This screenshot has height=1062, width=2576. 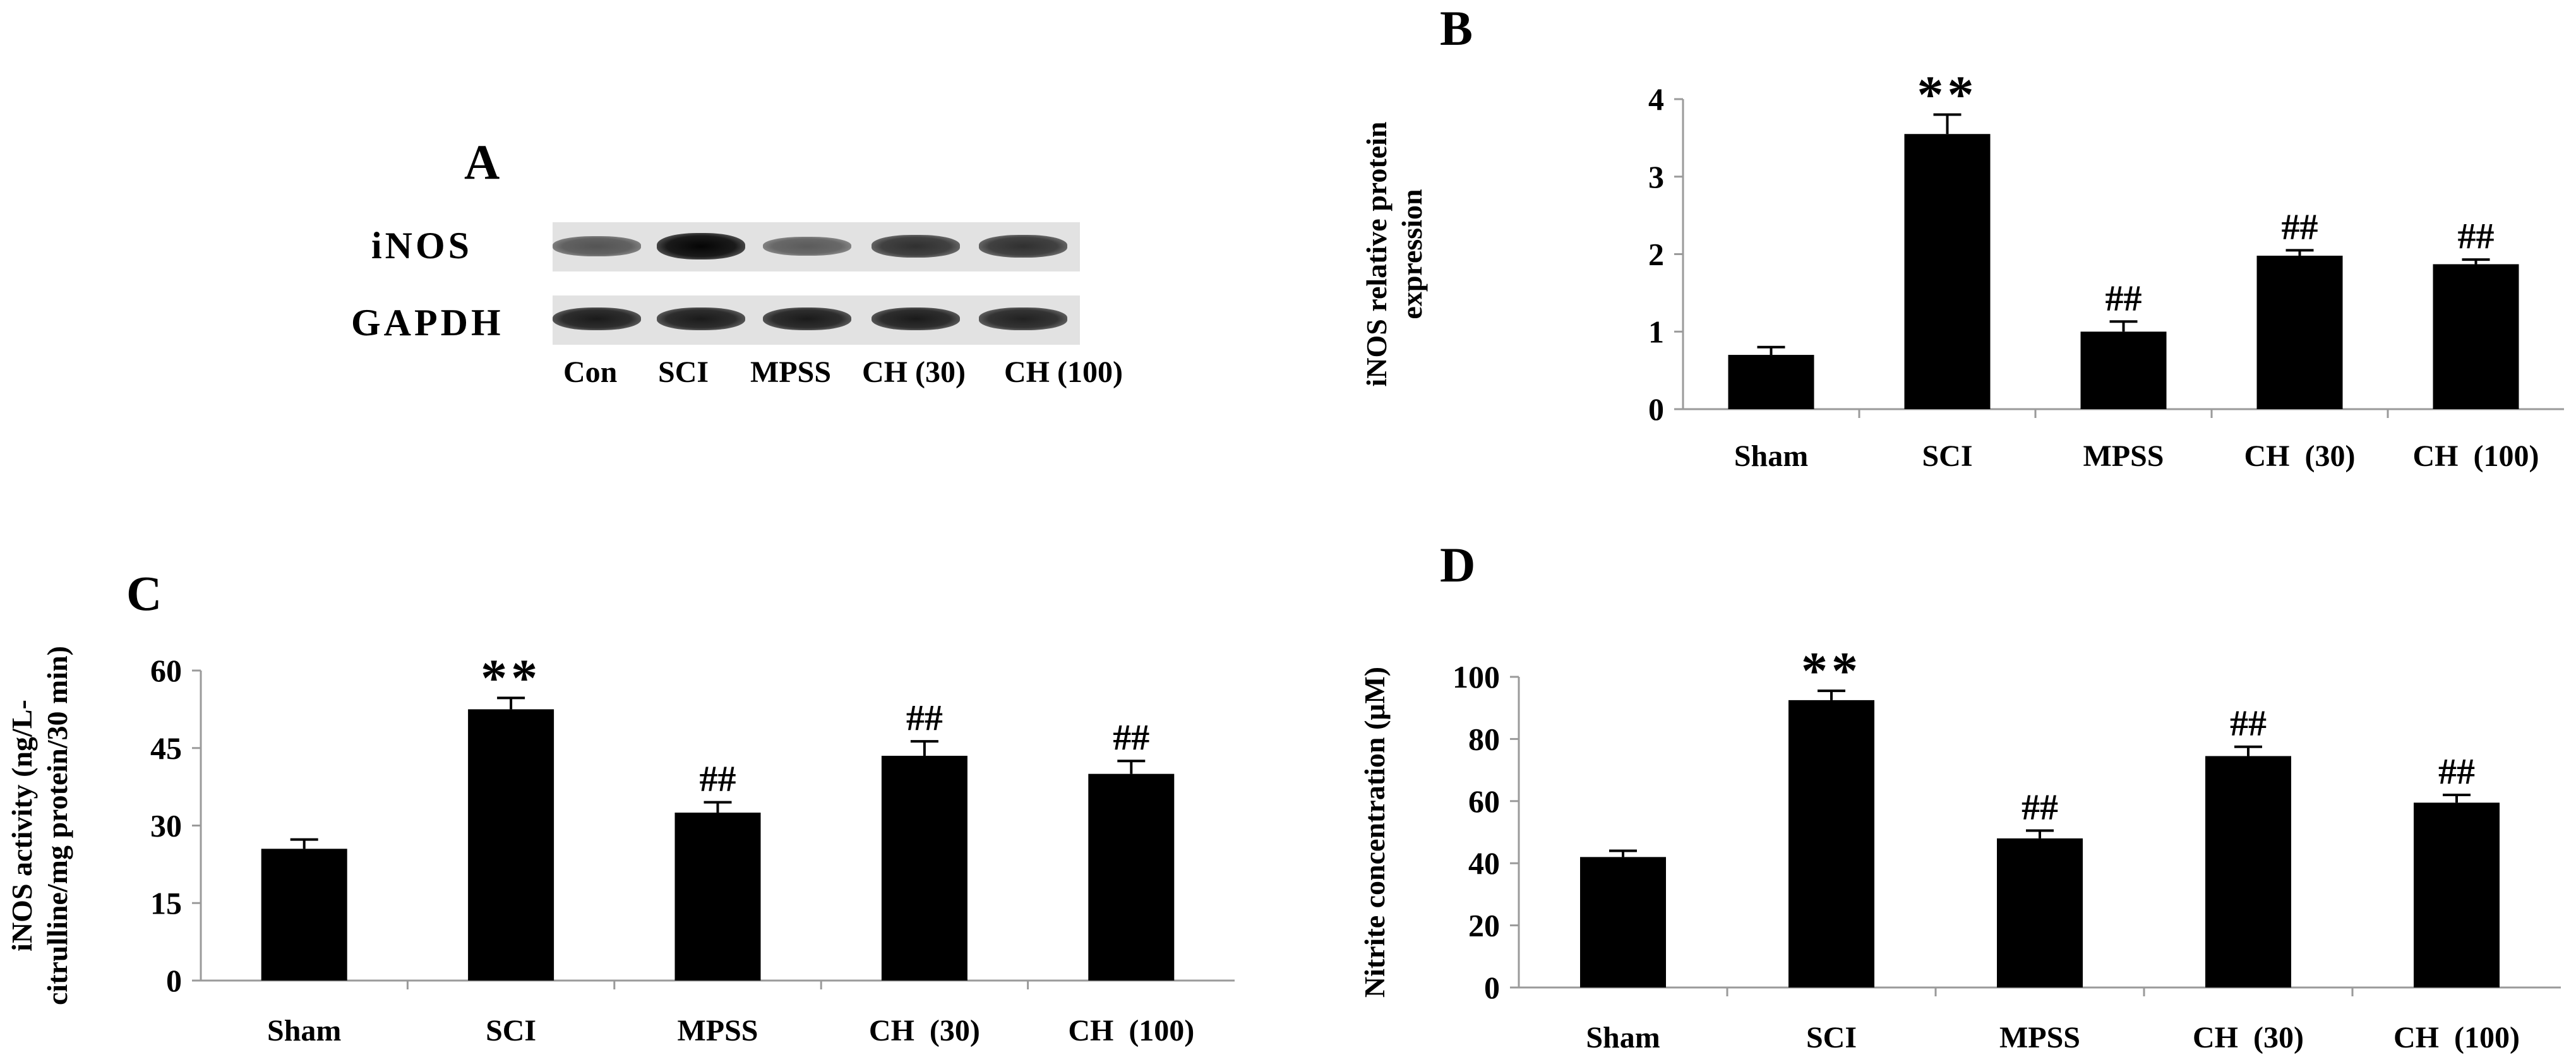 What do you see at coordinates (1458, 565) in the screenshot?
I see `panel-letter-d: D` at bounding box center [1458, 565].